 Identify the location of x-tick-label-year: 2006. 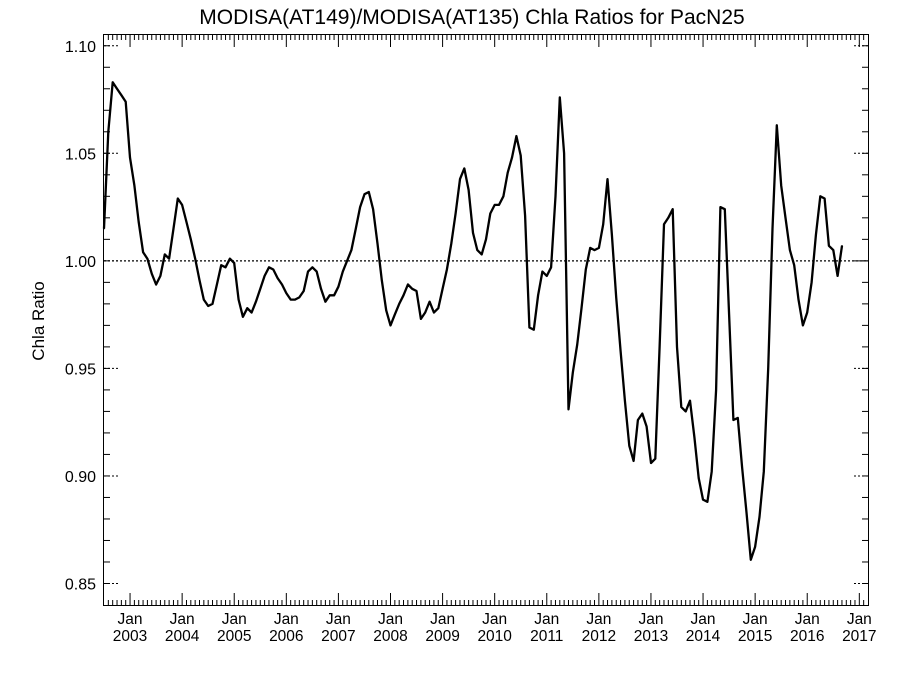
(286, 636).